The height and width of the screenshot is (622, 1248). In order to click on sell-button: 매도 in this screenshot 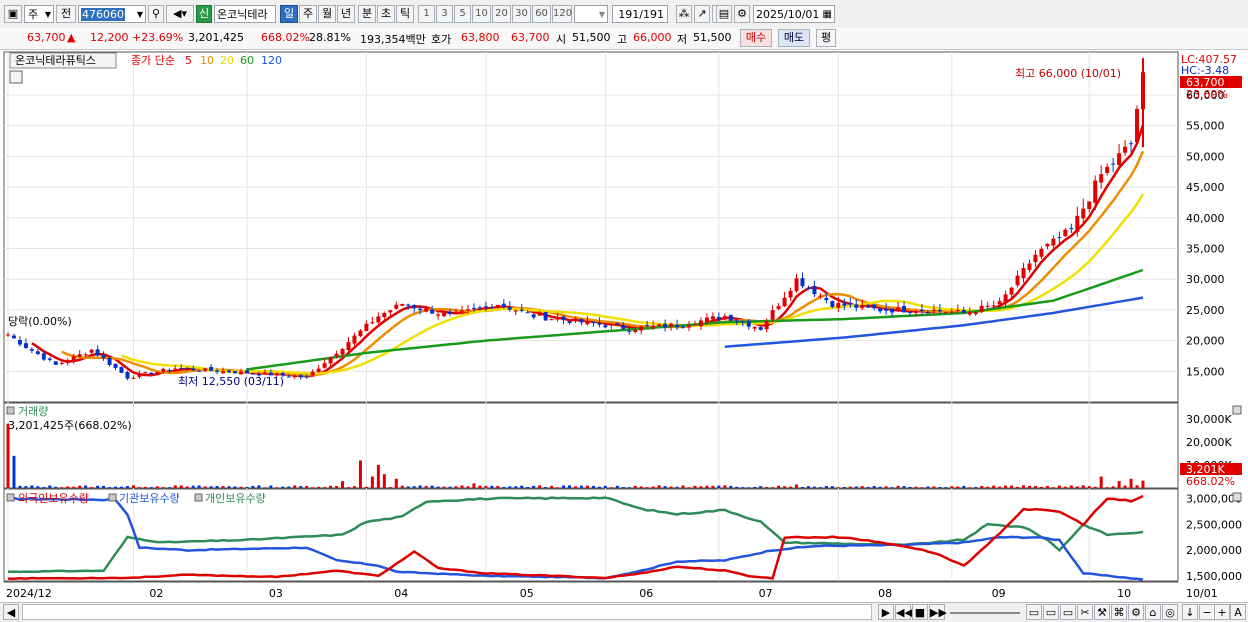, I will do `click(794, 38)`.